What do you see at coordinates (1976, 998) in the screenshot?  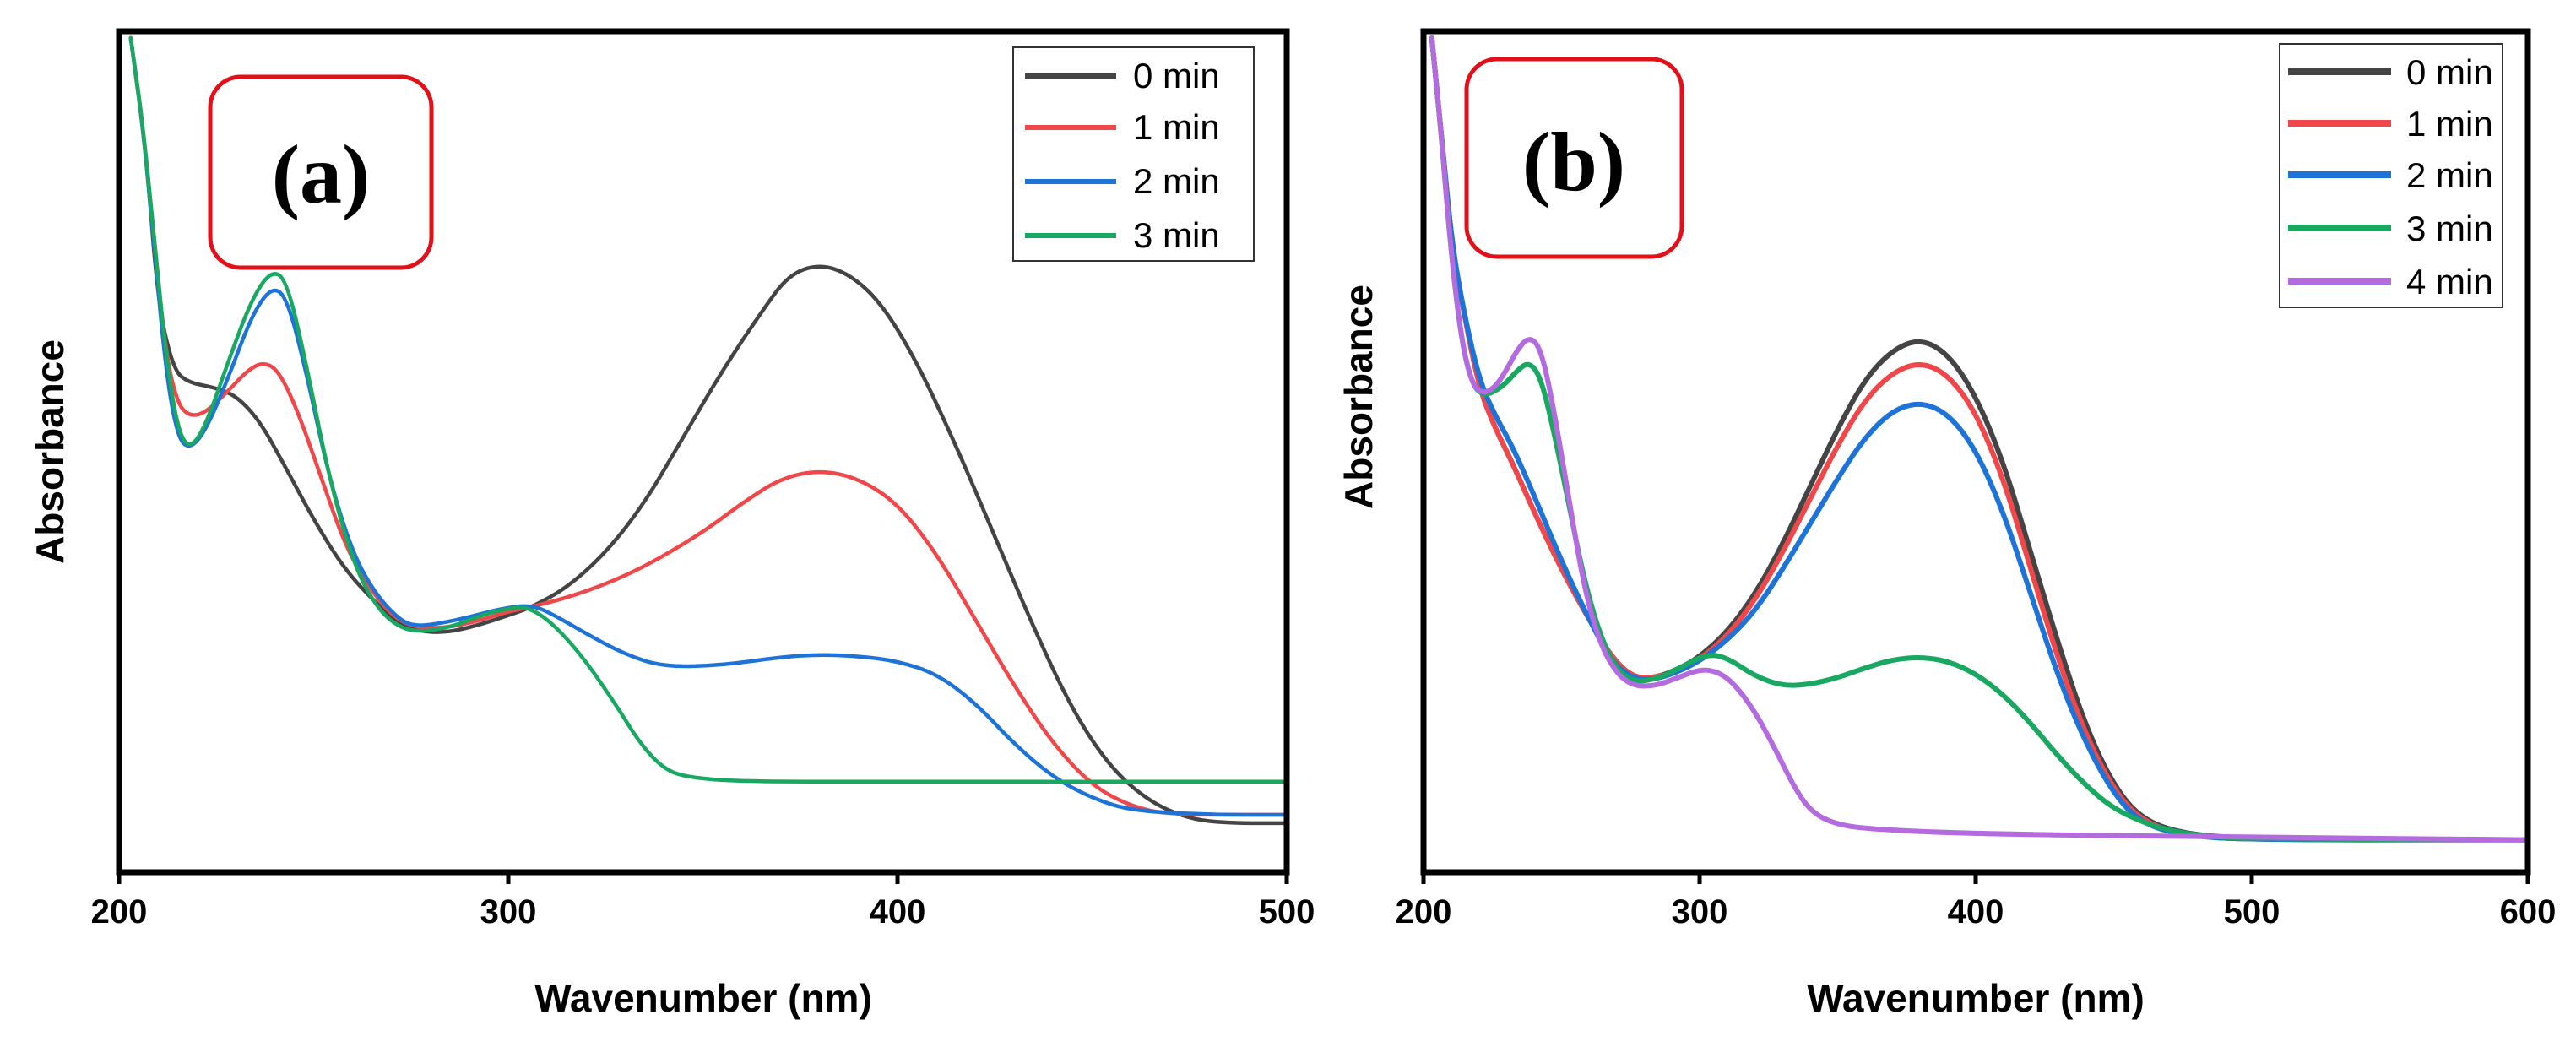 I see `x-axis-label-b: Wavenumber (nm)` at bounding box center [1976, 998].